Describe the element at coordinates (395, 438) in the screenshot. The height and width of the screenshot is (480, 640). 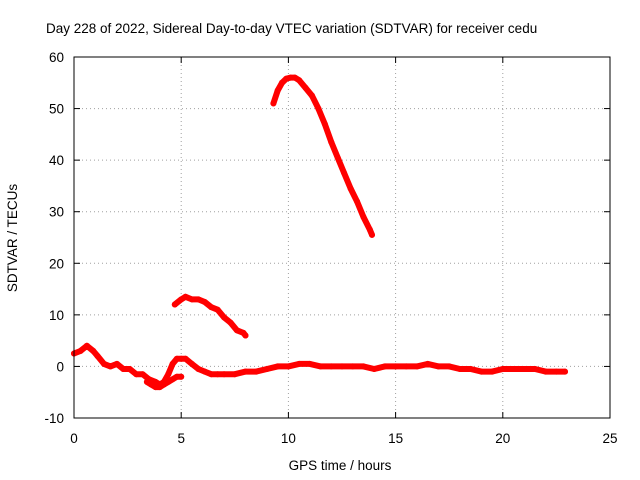
I see `x-tick-label: 15` at that location.